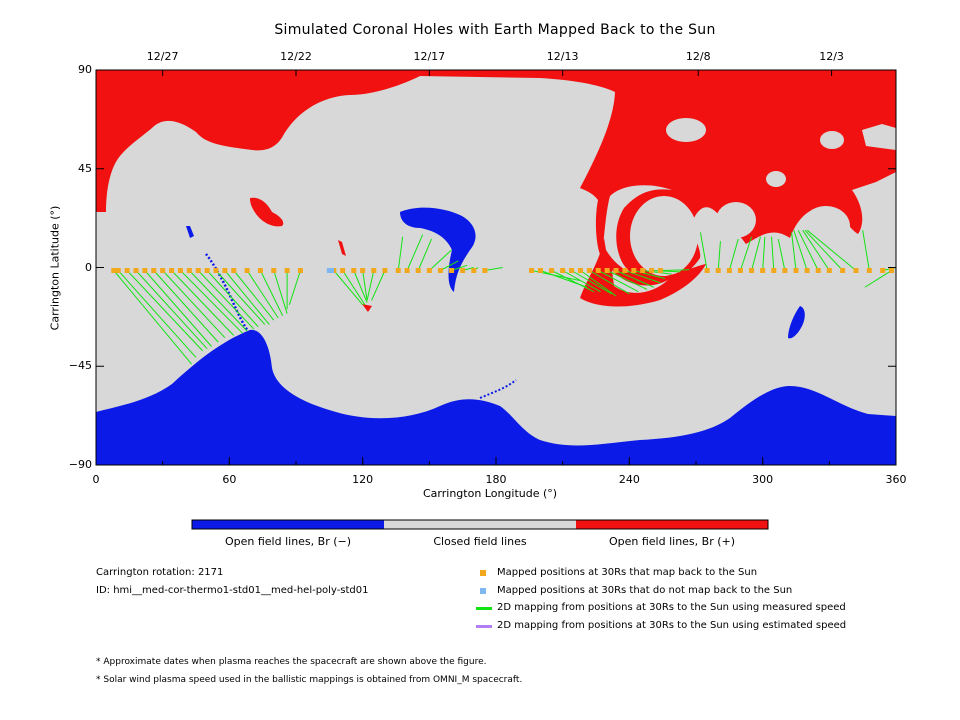 This screenshot has width=960, height=720. I want to click on date-label: 12/27, so click(162, 56).